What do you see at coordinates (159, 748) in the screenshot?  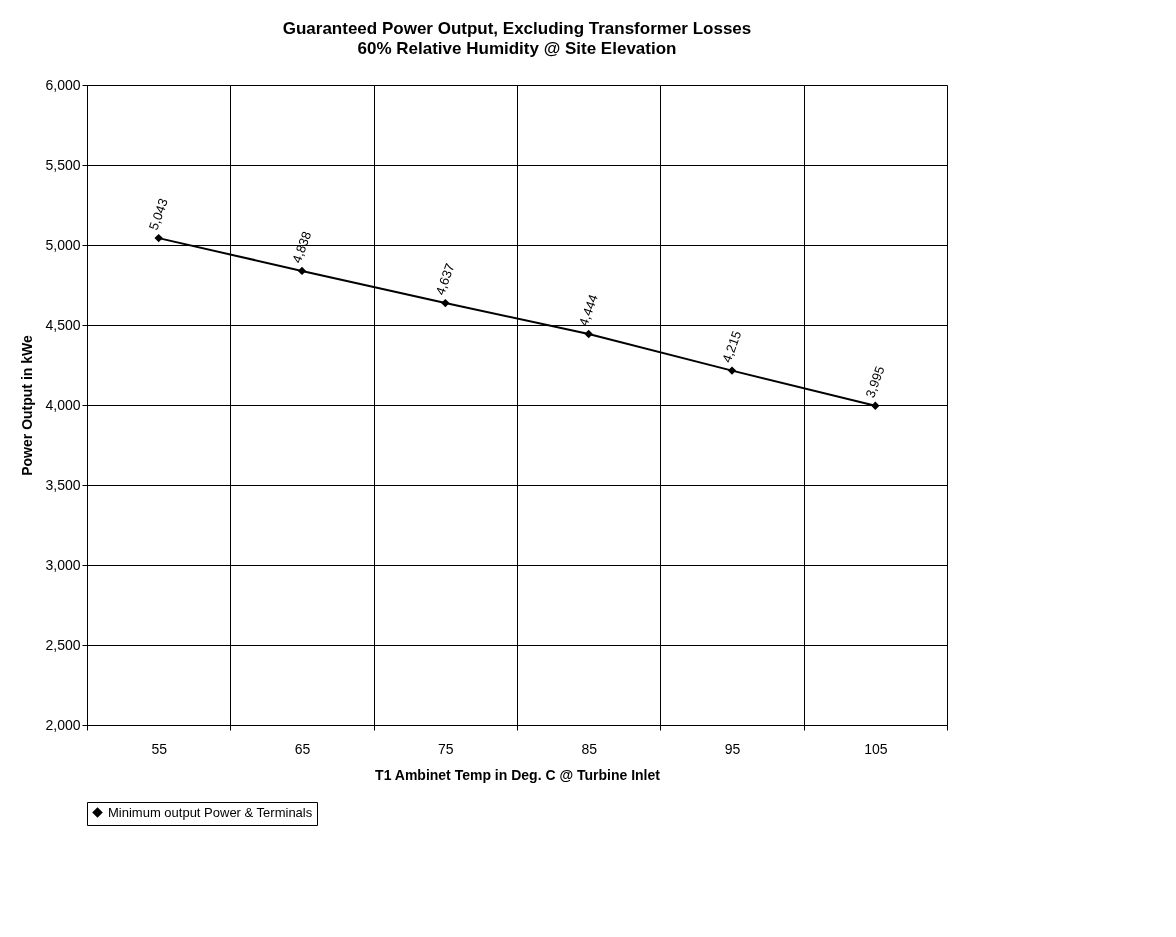 I see `x-tick-label: 55` at bounding box center [159, 748].